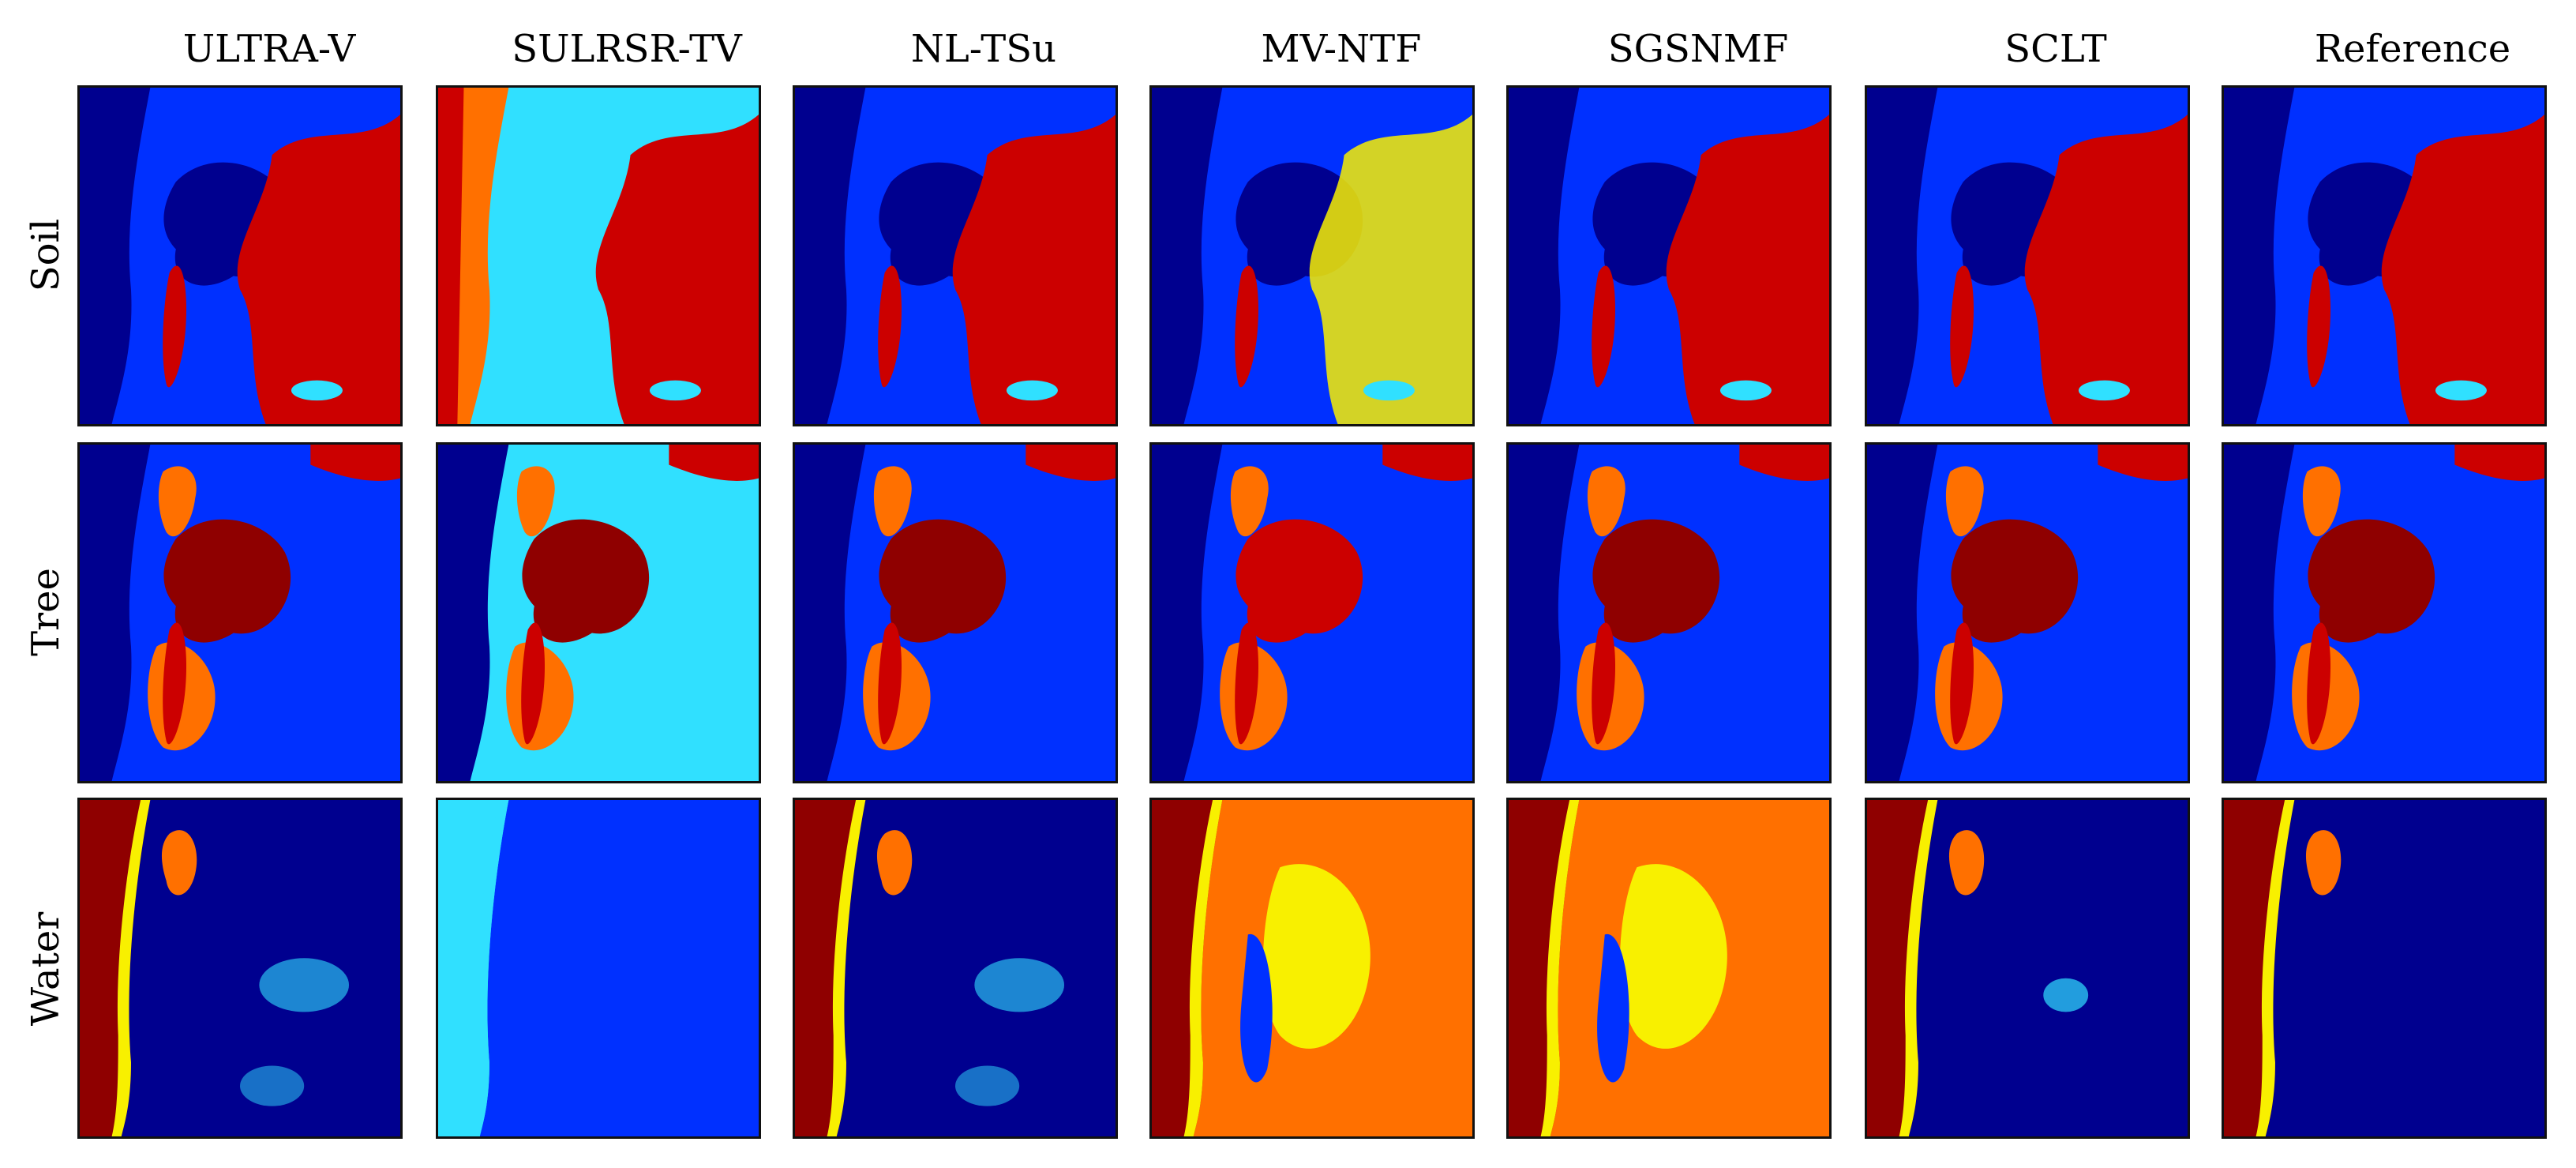  What do you see at coordinates (1698, 49) in the screenshot?
I see `column-title-sgsnmf: SGSNMF` at bounding box center [1698, 49].